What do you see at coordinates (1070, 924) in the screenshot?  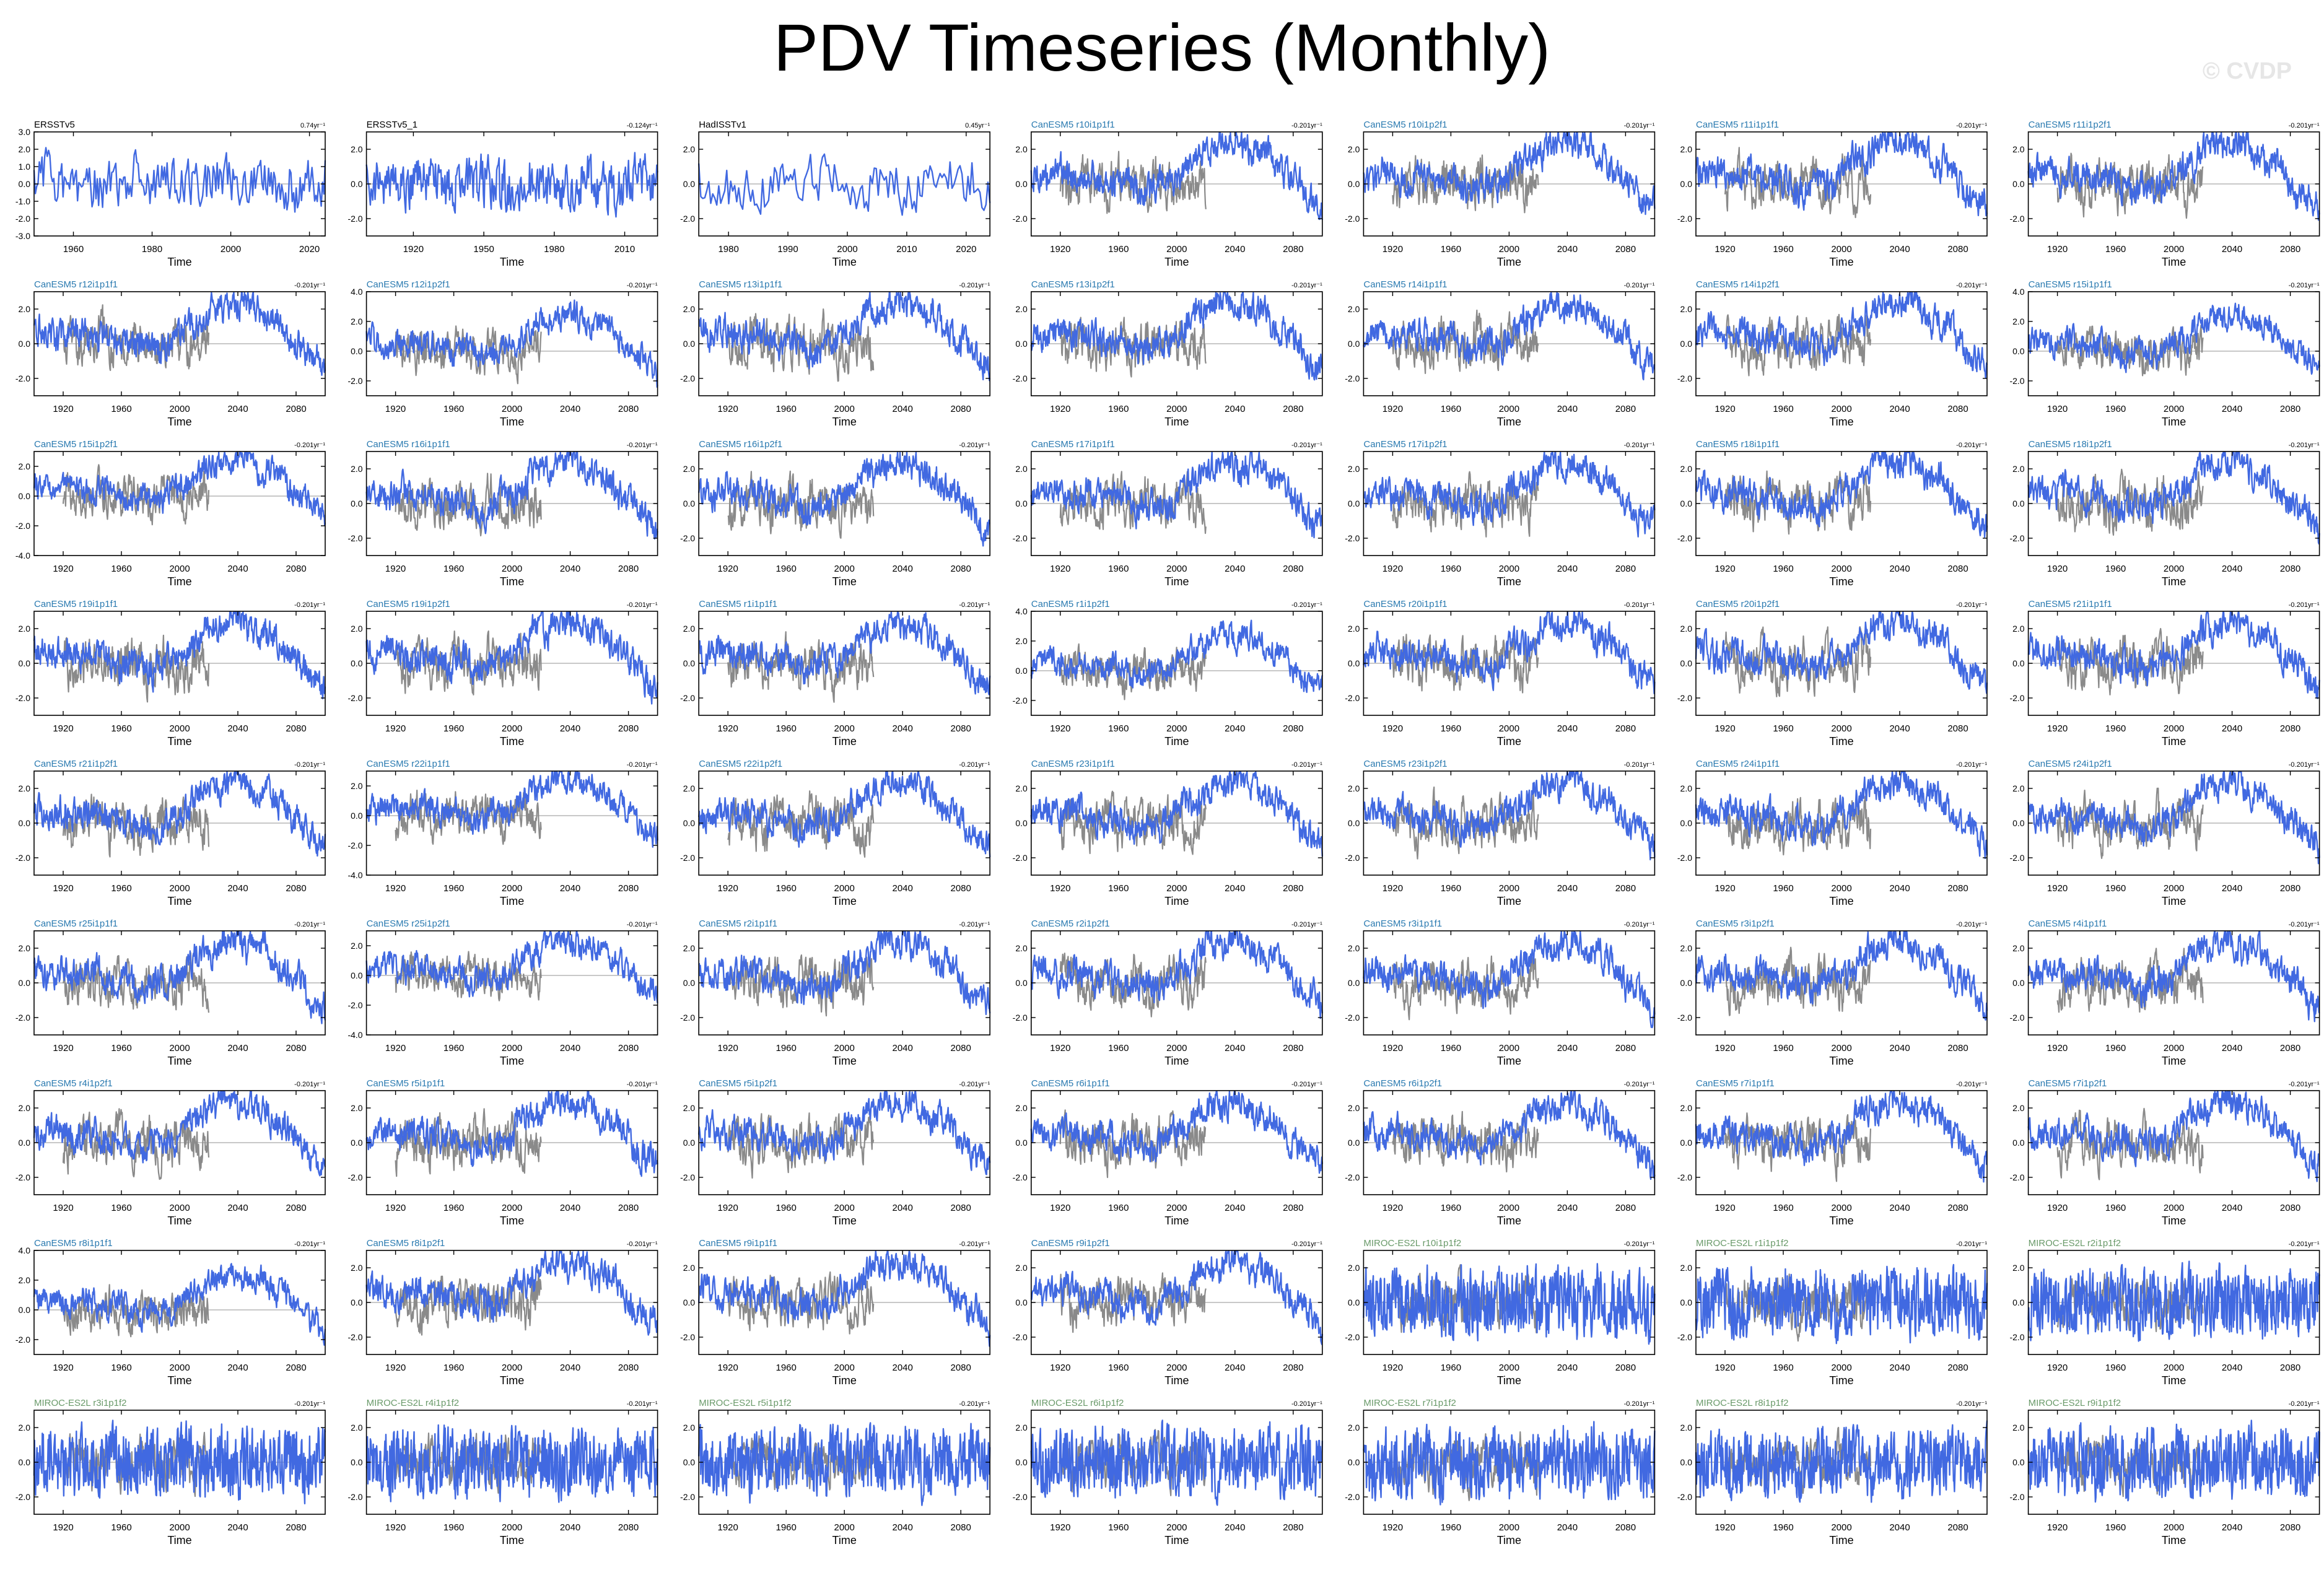 I see `panel-title: CanESM5 r2i1p2f1` at bounding box center [1070, 924].